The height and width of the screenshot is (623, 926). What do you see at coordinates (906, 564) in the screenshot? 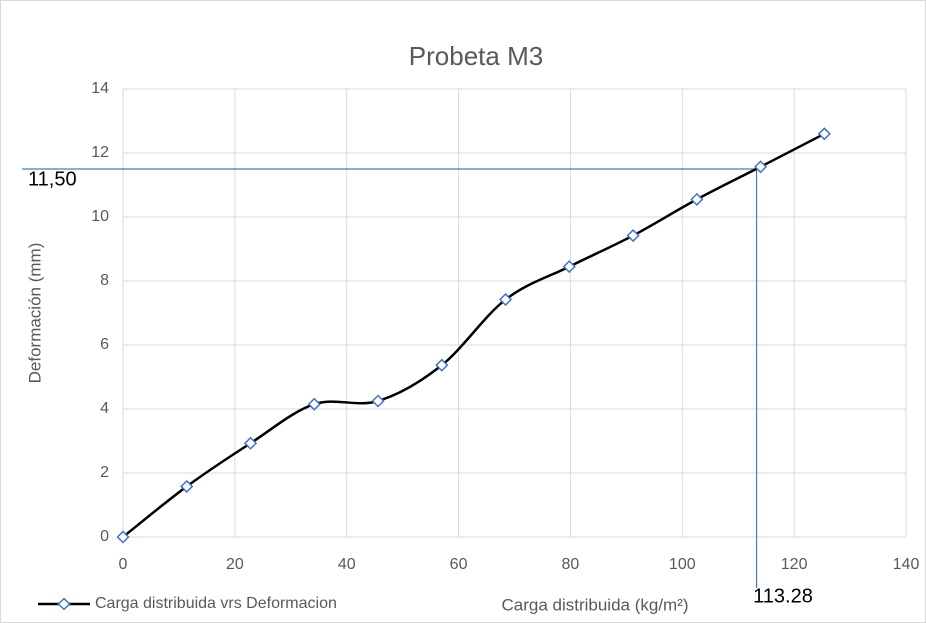
I see `x-tick-label: 140` at bounding box center [906, 564].